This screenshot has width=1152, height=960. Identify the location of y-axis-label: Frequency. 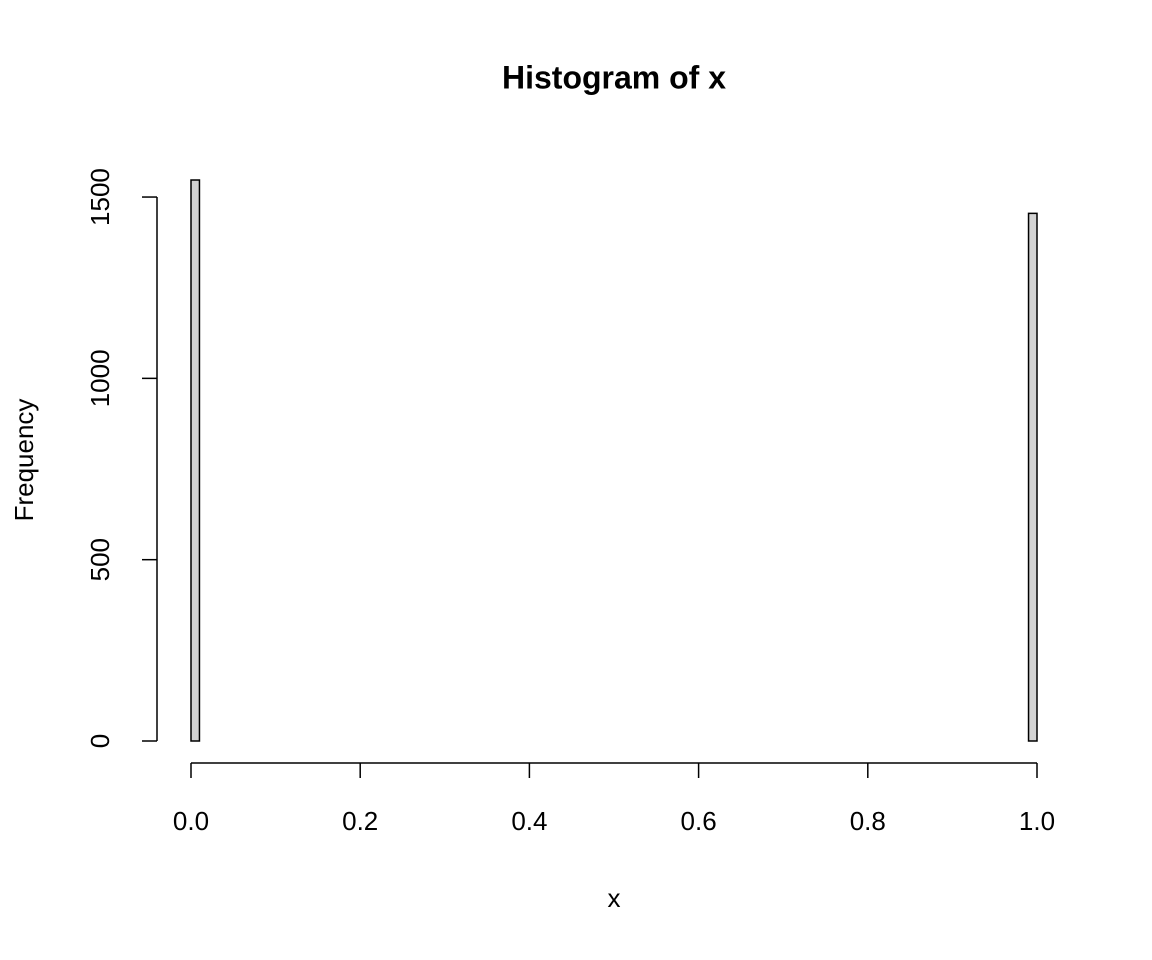
(24, 460).